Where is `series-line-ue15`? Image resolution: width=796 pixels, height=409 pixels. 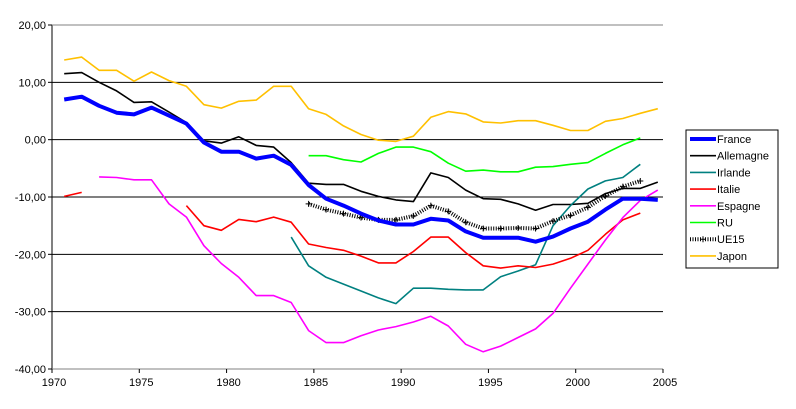
series-line-ue15 is located at coordinates (474, 205).